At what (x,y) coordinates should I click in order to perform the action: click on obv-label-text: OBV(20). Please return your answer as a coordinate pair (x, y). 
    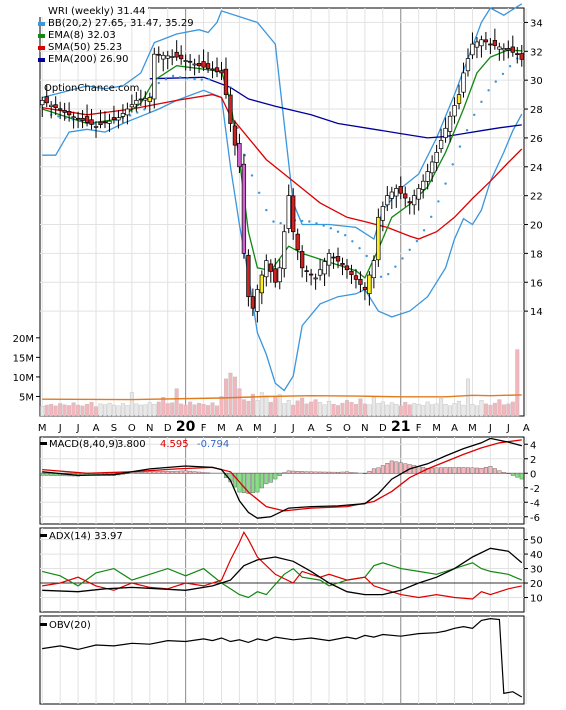
    Looking at the image, I should click on (70, 625).